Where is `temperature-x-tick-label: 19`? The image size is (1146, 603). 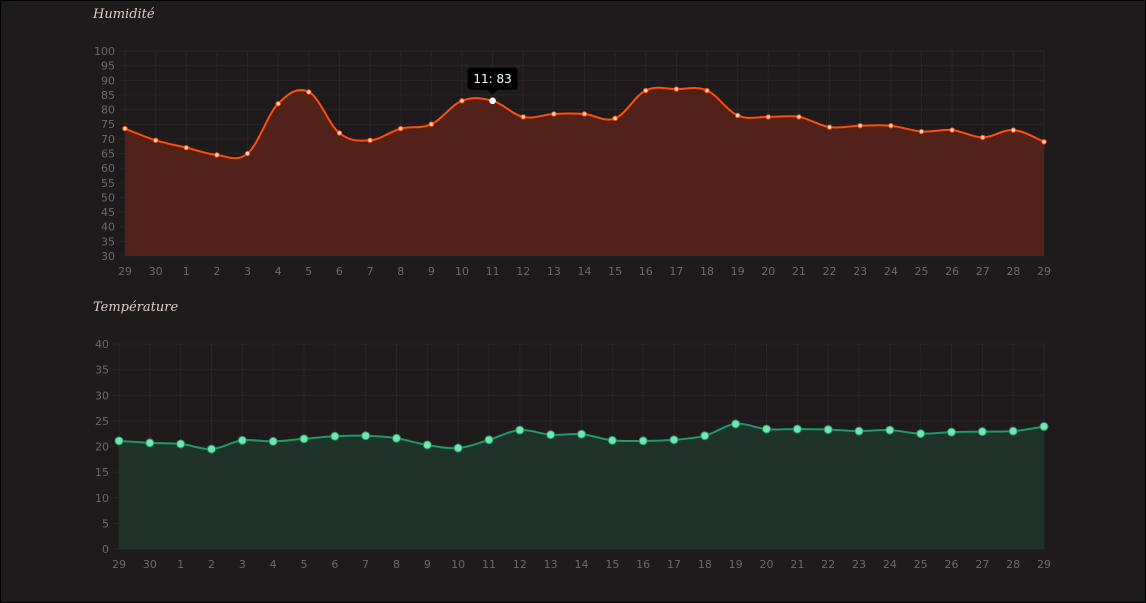 temperature-x-tick-label: 19 is located at coordinates (736, 564).